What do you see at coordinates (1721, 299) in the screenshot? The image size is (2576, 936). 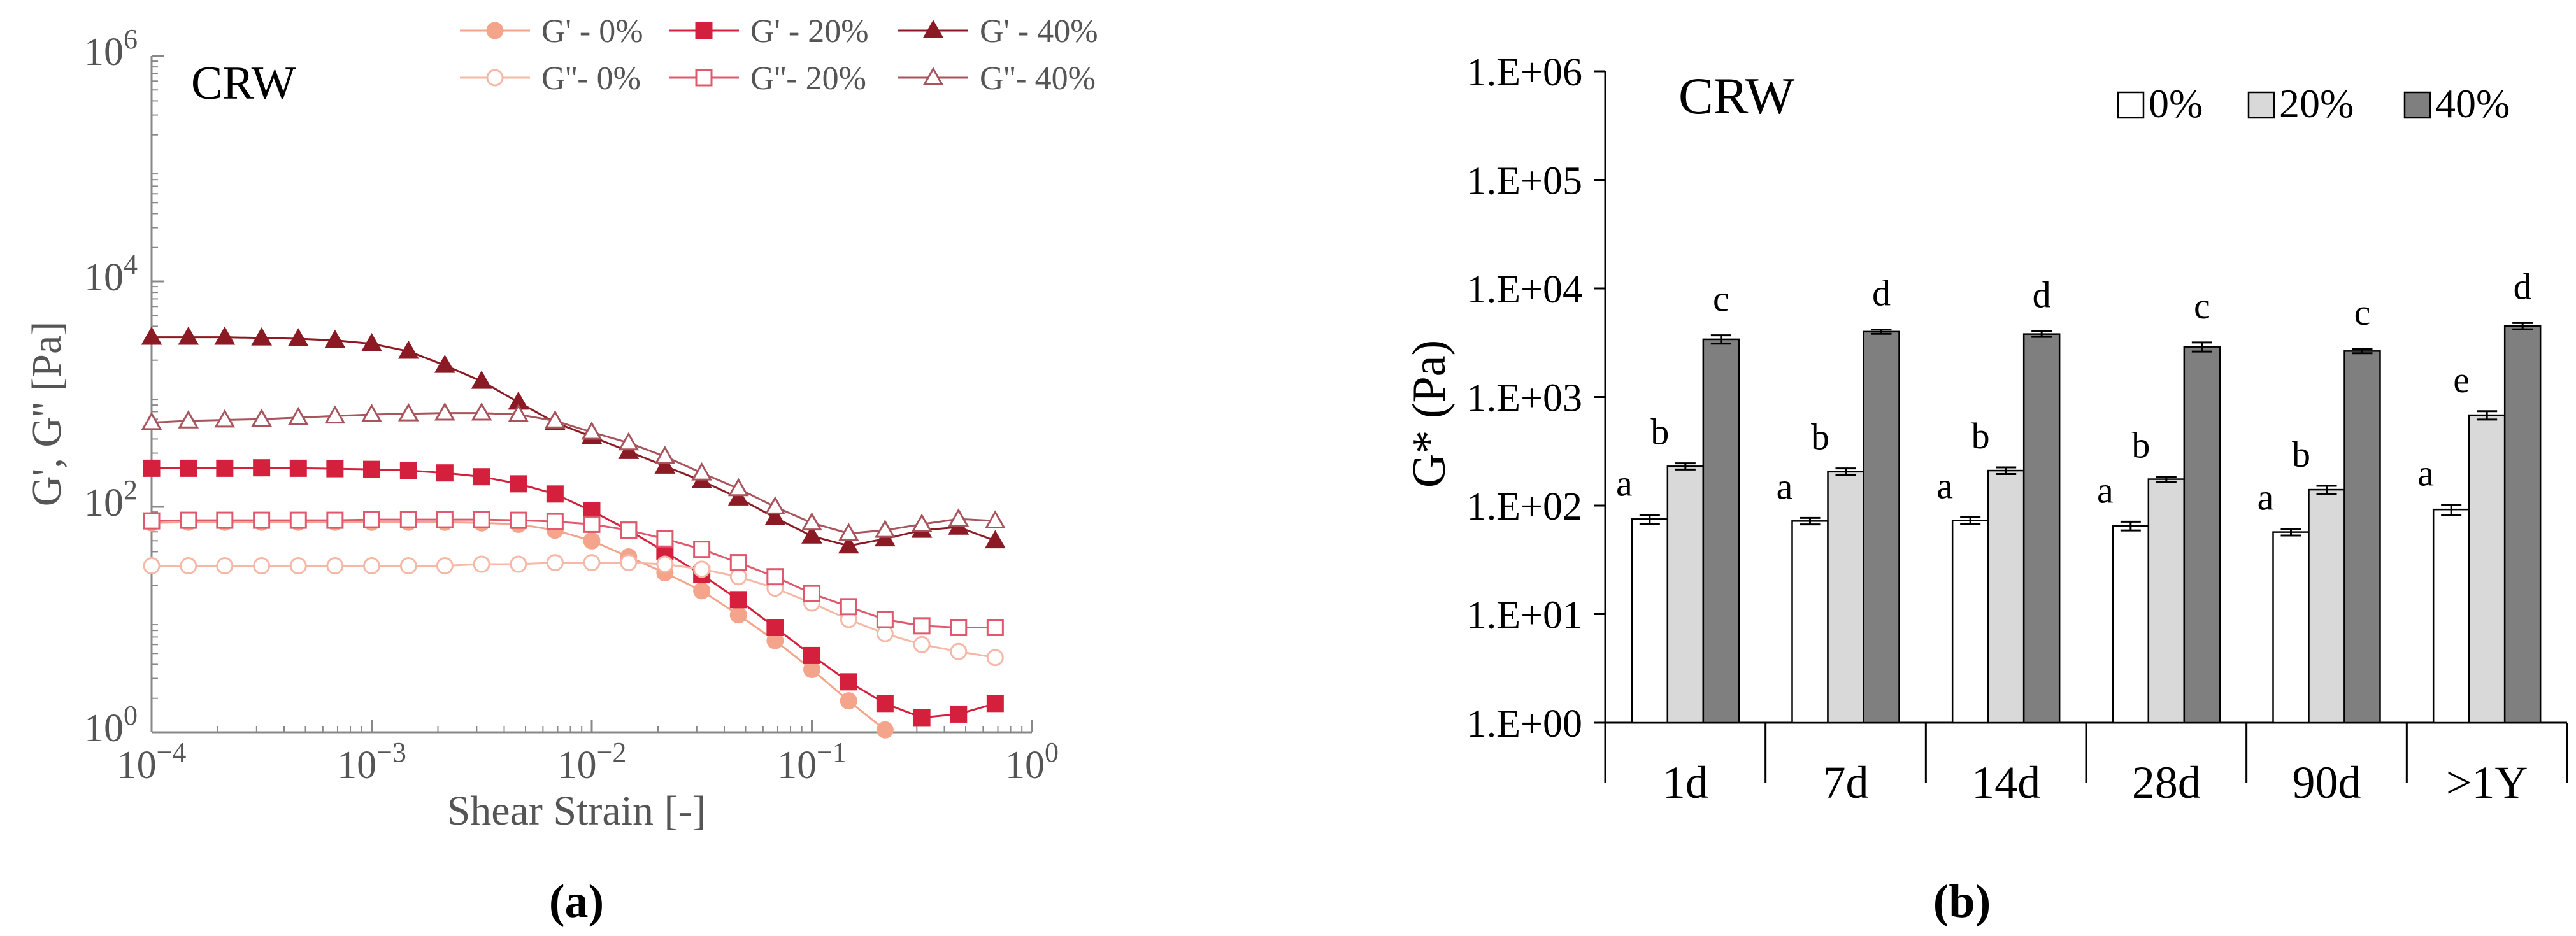 I see `panel-b-significance-letter: c` at bounding box center [1721, 299].